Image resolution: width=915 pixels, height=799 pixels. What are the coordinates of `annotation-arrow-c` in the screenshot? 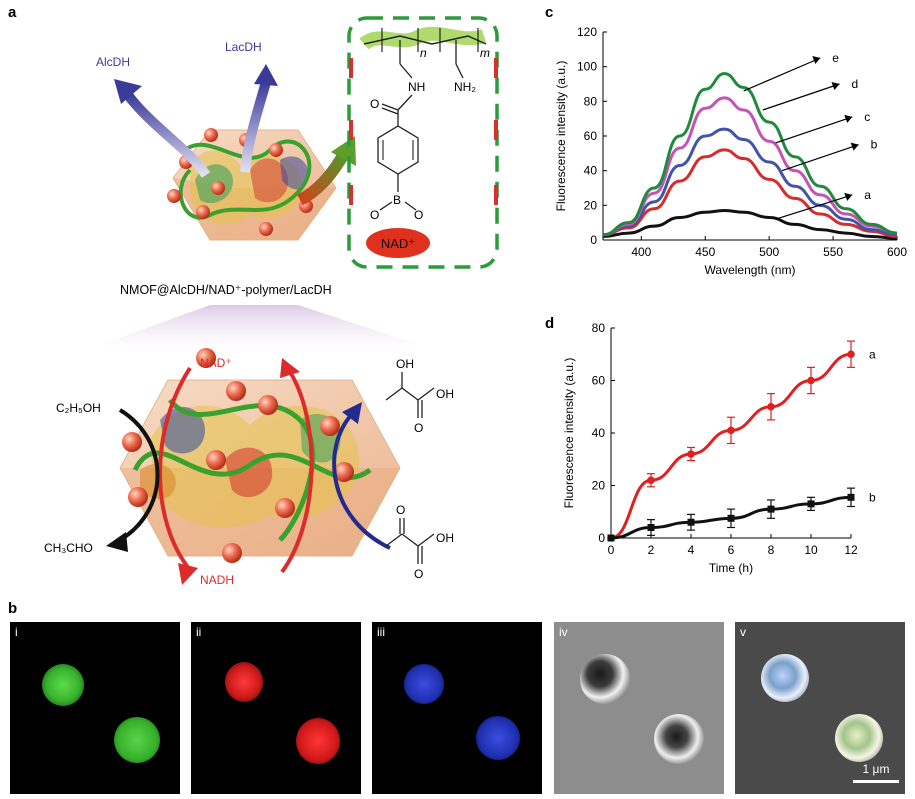 It's located at (814, 130).